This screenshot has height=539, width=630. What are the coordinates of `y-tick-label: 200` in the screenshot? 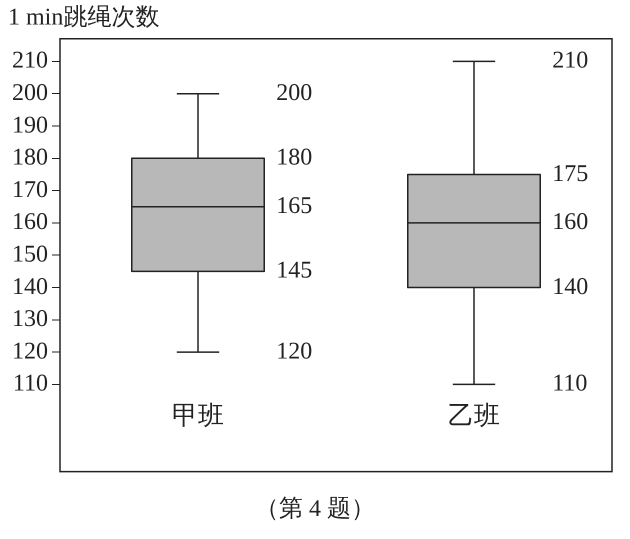 It's located at (30, 93).